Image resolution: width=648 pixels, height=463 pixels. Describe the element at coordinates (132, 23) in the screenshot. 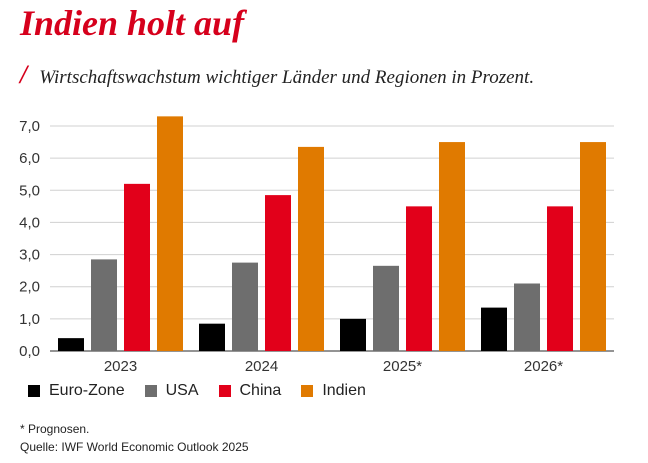

I see `chart-title: Indien holt auf` at that location.